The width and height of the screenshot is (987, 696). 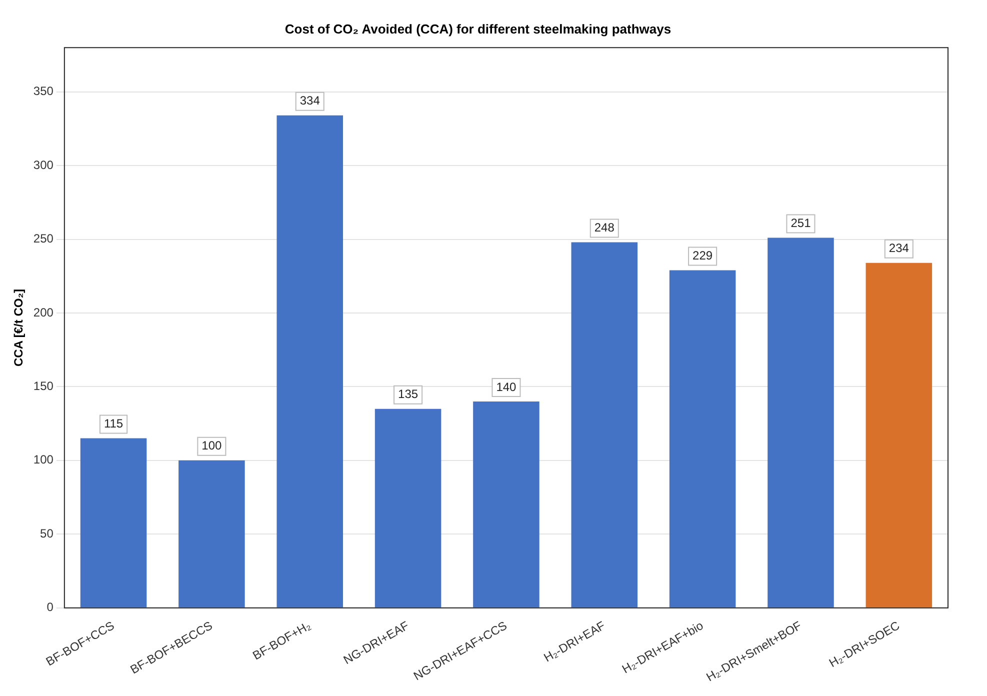 I want to click on y-tick-label: 350, so click(x=43, y=91).